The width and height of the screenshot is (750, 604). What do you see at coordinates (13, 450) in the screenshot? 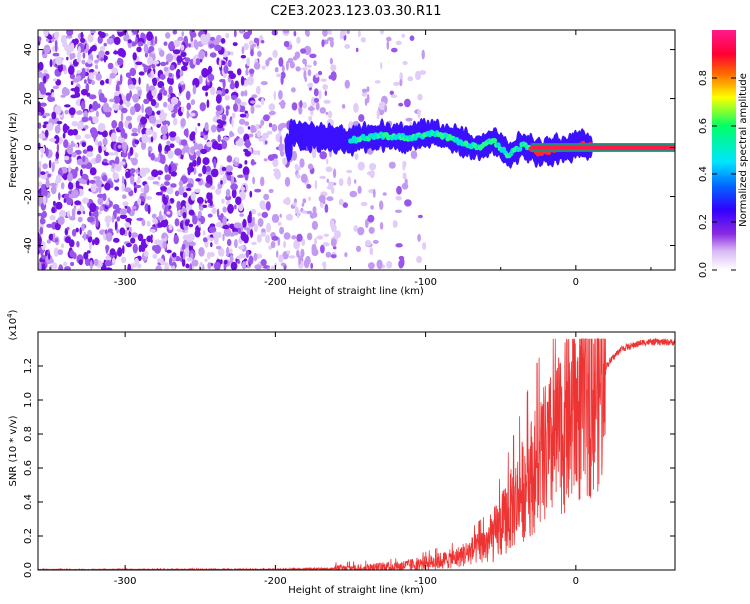
I see `snr-y-label: SNR (10 * v/v)` at bounding box center [13, 450].